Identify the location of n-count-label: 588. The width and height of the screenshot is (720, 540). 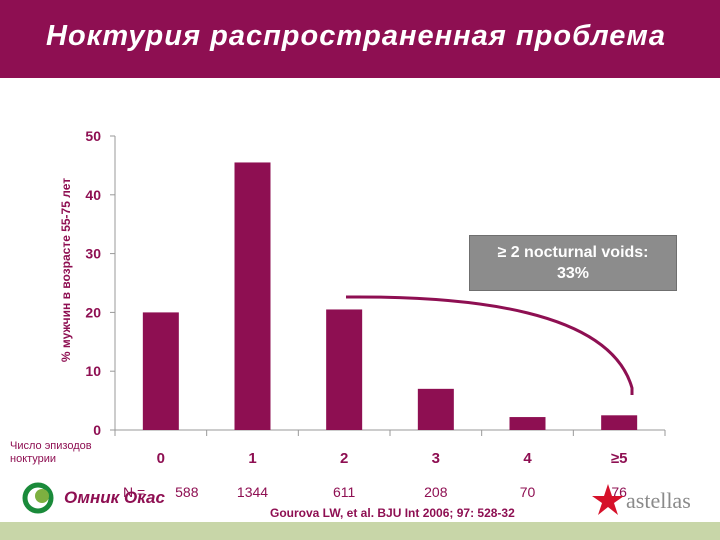
(187, 492).